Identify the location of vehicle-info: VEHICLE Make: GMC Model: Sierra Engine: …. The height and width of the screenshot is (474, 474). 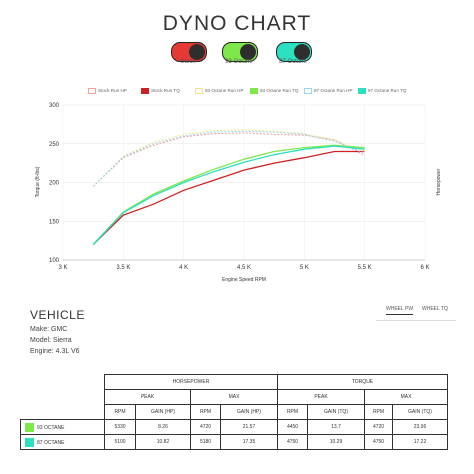
(57, 331).